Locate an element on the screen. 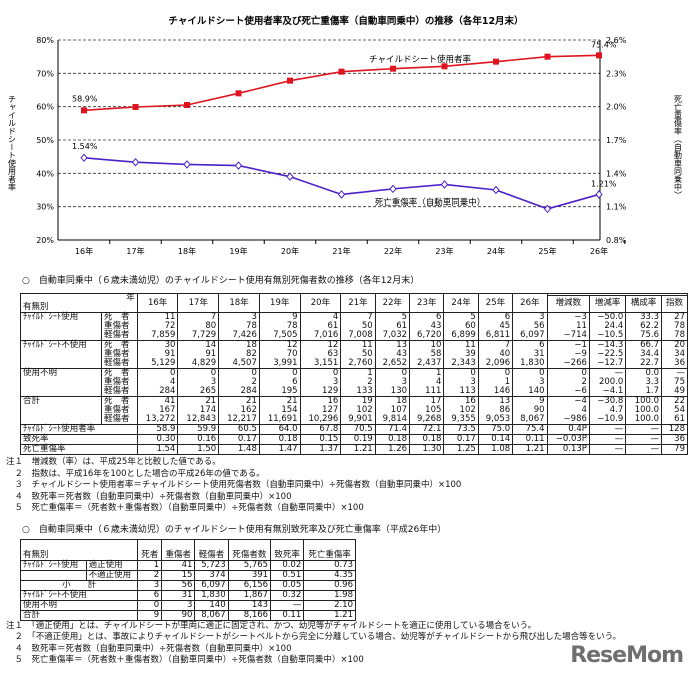 This screenshot has height=686, width=693. value-cell: 60.5 is located at coordinates (239, 429).